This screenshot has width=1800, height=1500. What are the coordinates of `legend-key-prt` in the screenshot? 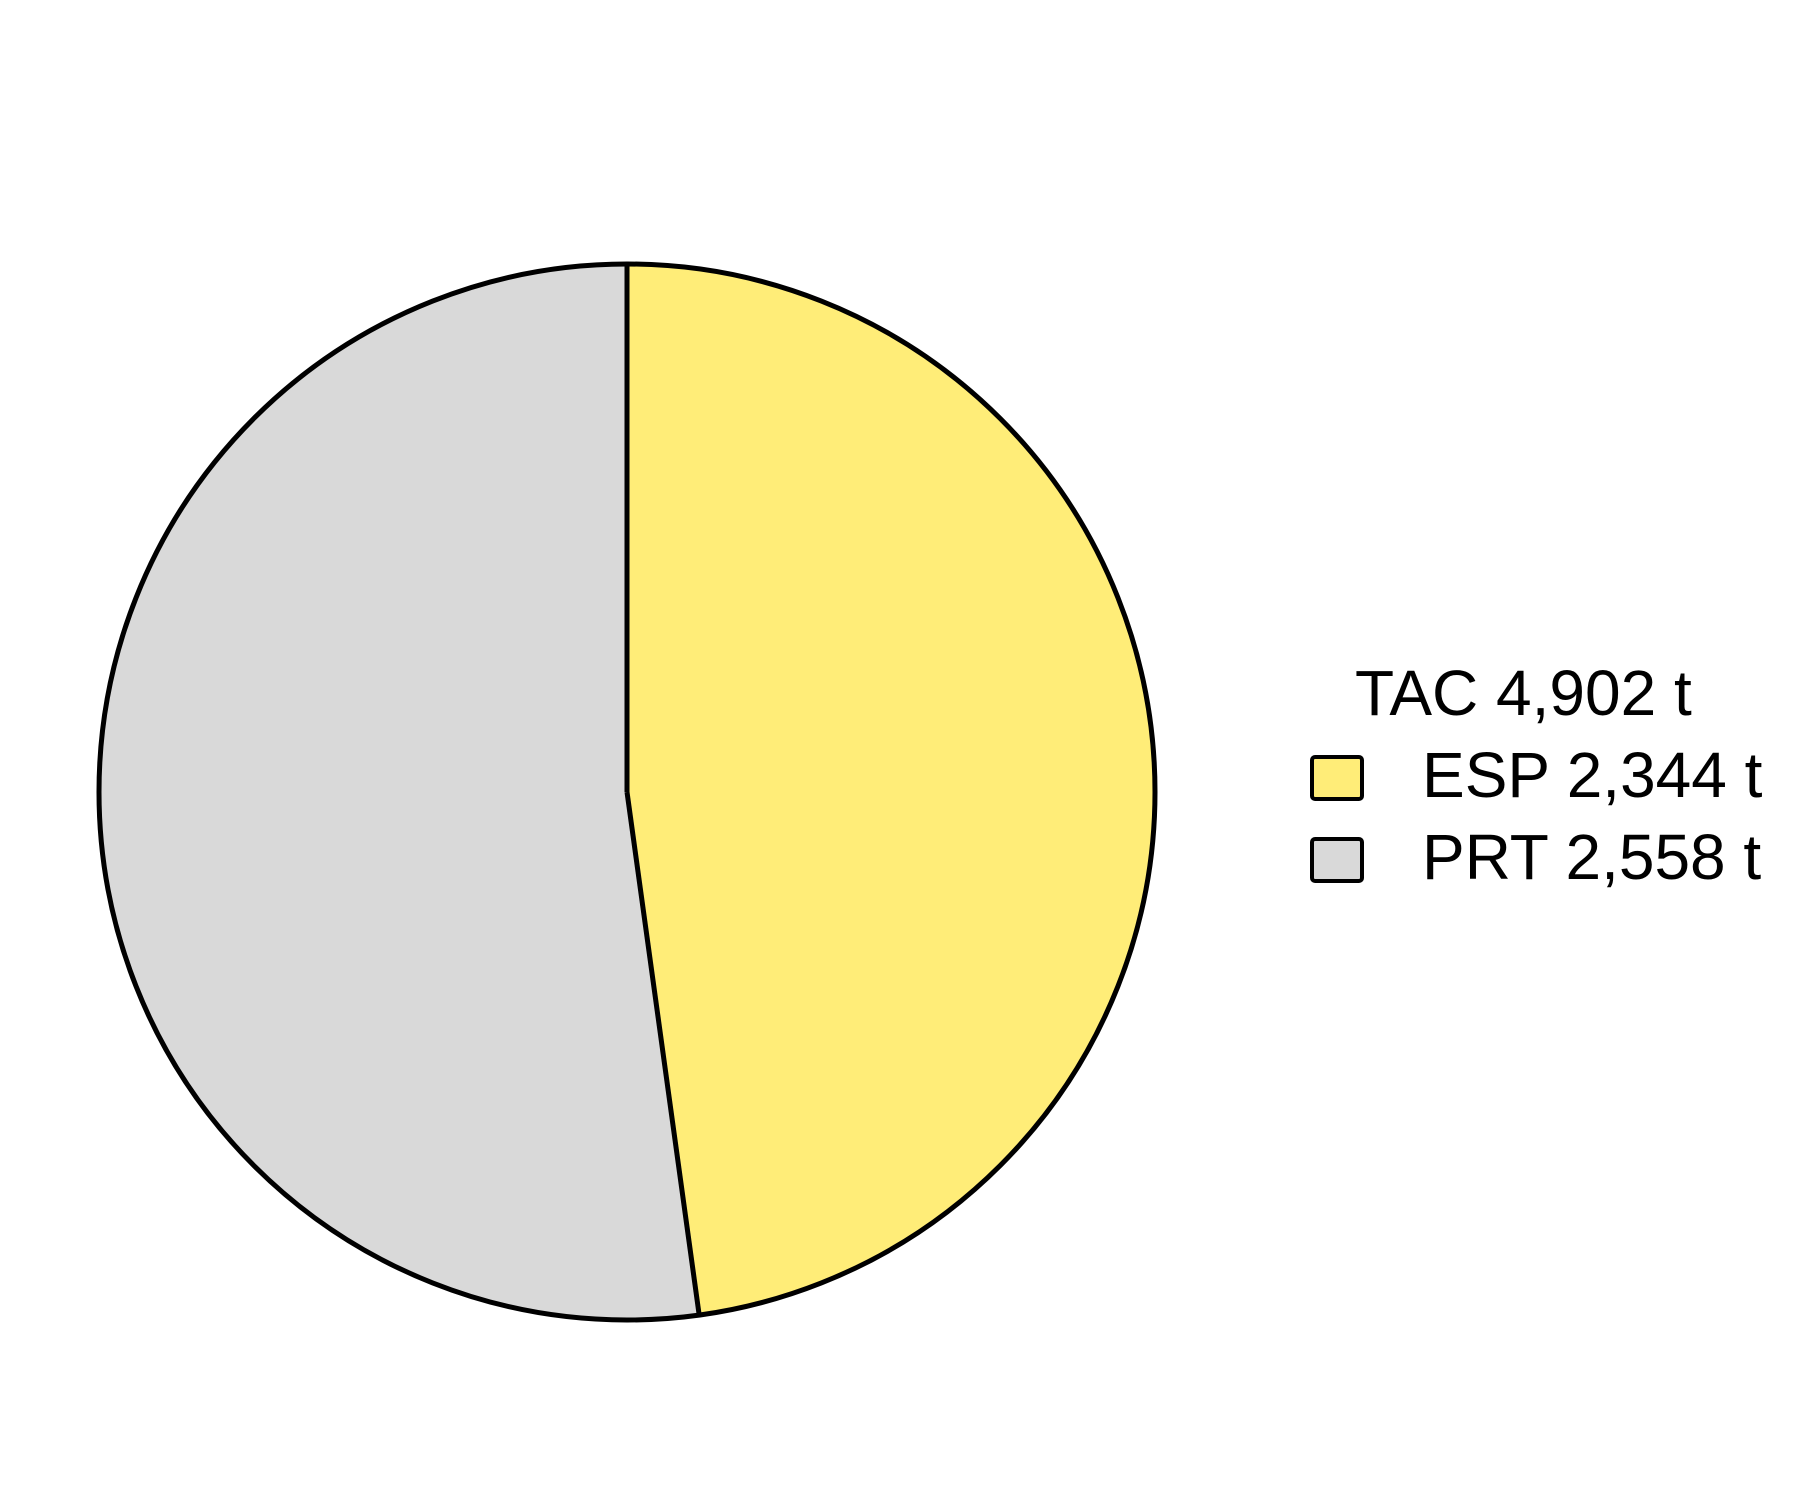 It's located at (1337, 860).